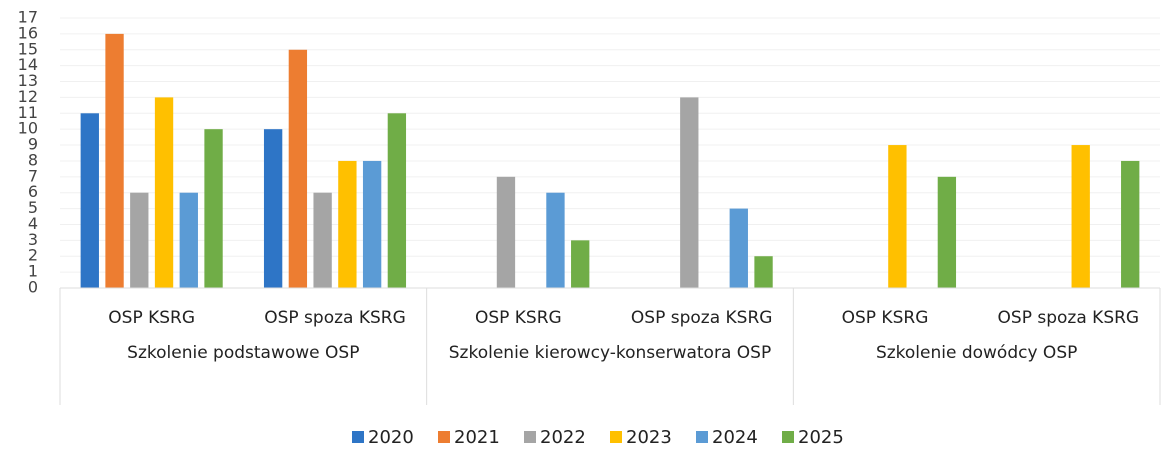 This screenshot has height=450, width=1161. What do you see at coordinates (821, 437) in the screenshot?
I see `legend-label: 2025` at bounding box center [821, 437].